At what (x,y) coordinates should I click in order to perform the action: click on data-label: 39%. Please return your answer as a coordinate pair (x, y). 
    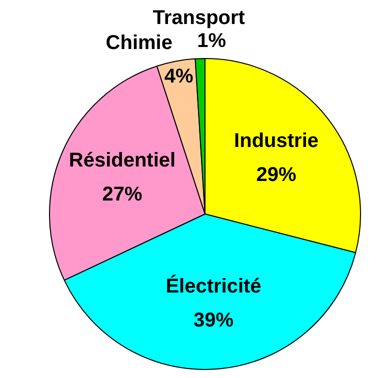
    Looking at the image, I should click on (213, 320).